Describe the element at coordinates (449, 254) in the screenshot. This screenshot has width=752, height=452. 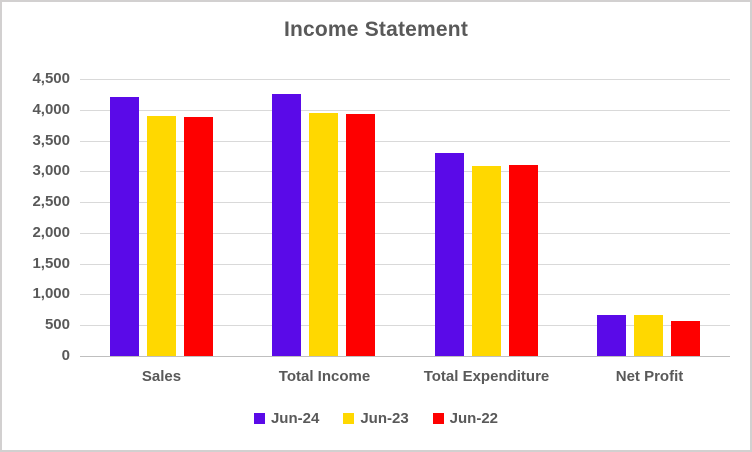
I see `bar-jun-24-total-expenditure` at that location.